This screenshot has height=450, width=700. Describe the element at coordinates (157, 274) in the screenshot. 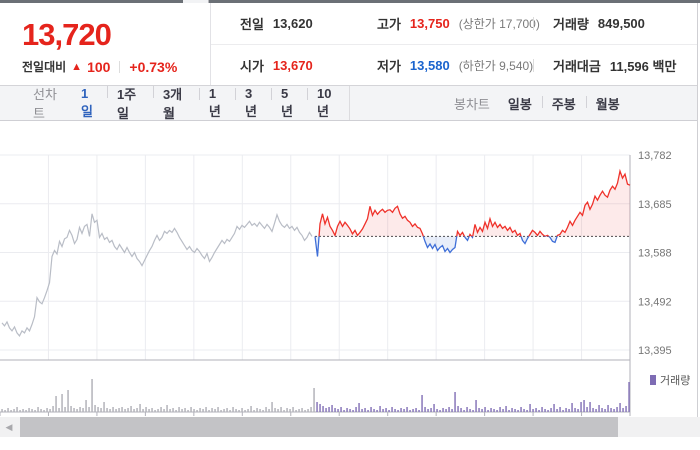

I see `price-line-previous-day` at that location.